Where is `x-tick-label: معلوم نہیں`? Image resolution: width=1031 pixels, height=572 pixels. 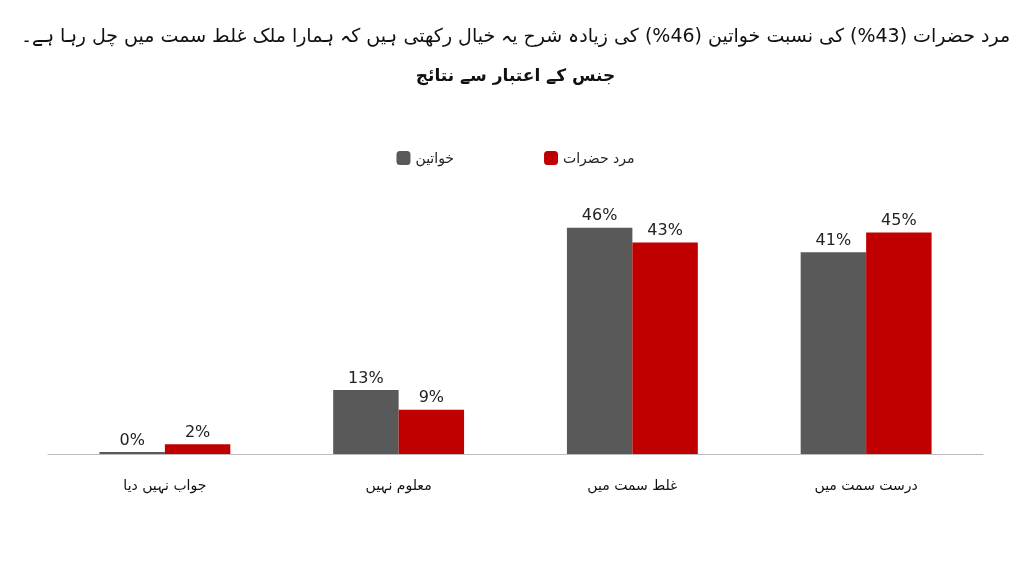 x-tick-label: معلوم نہیں is located at coordinates (398, 485).